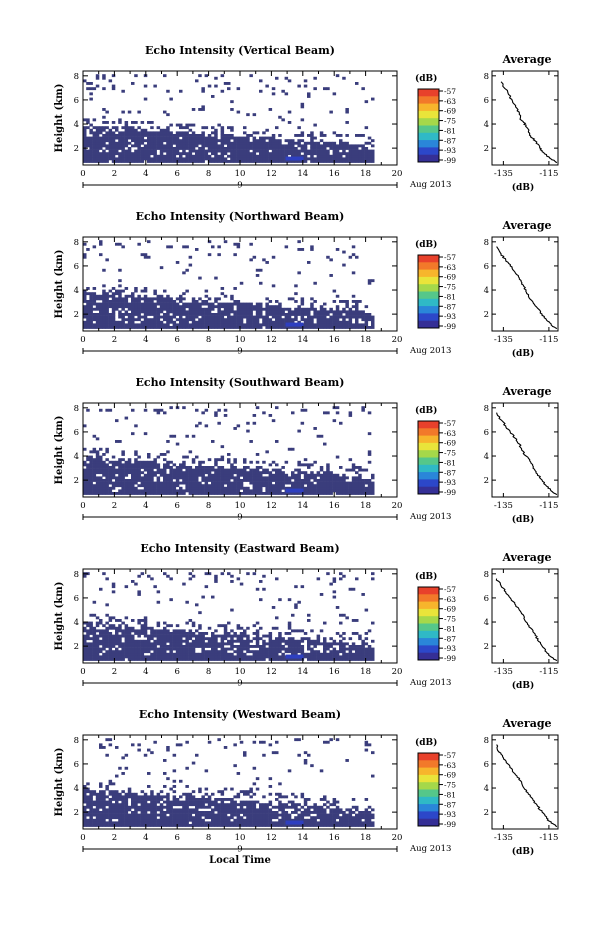  I want to click on x-tick-label: 0, so click(82, 174).